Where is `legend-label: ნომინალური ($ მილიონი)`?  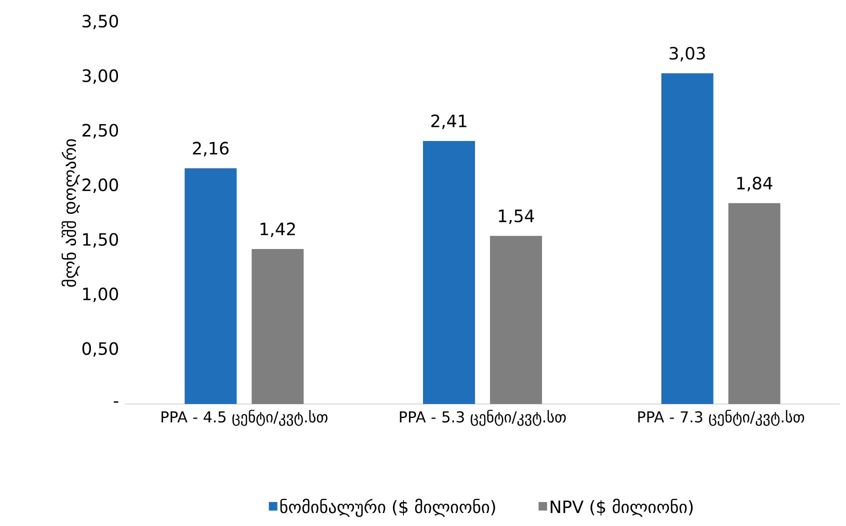 legend-label: ნომინალური ($ მილიონი) is located at coordinates (388, 507).